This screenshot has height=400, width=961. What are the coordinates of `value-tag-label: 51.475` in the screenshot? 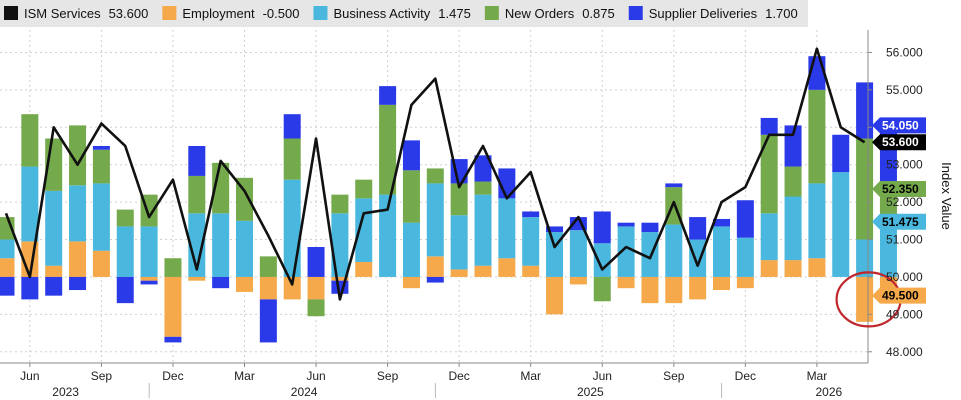 It's located at (900, 222).